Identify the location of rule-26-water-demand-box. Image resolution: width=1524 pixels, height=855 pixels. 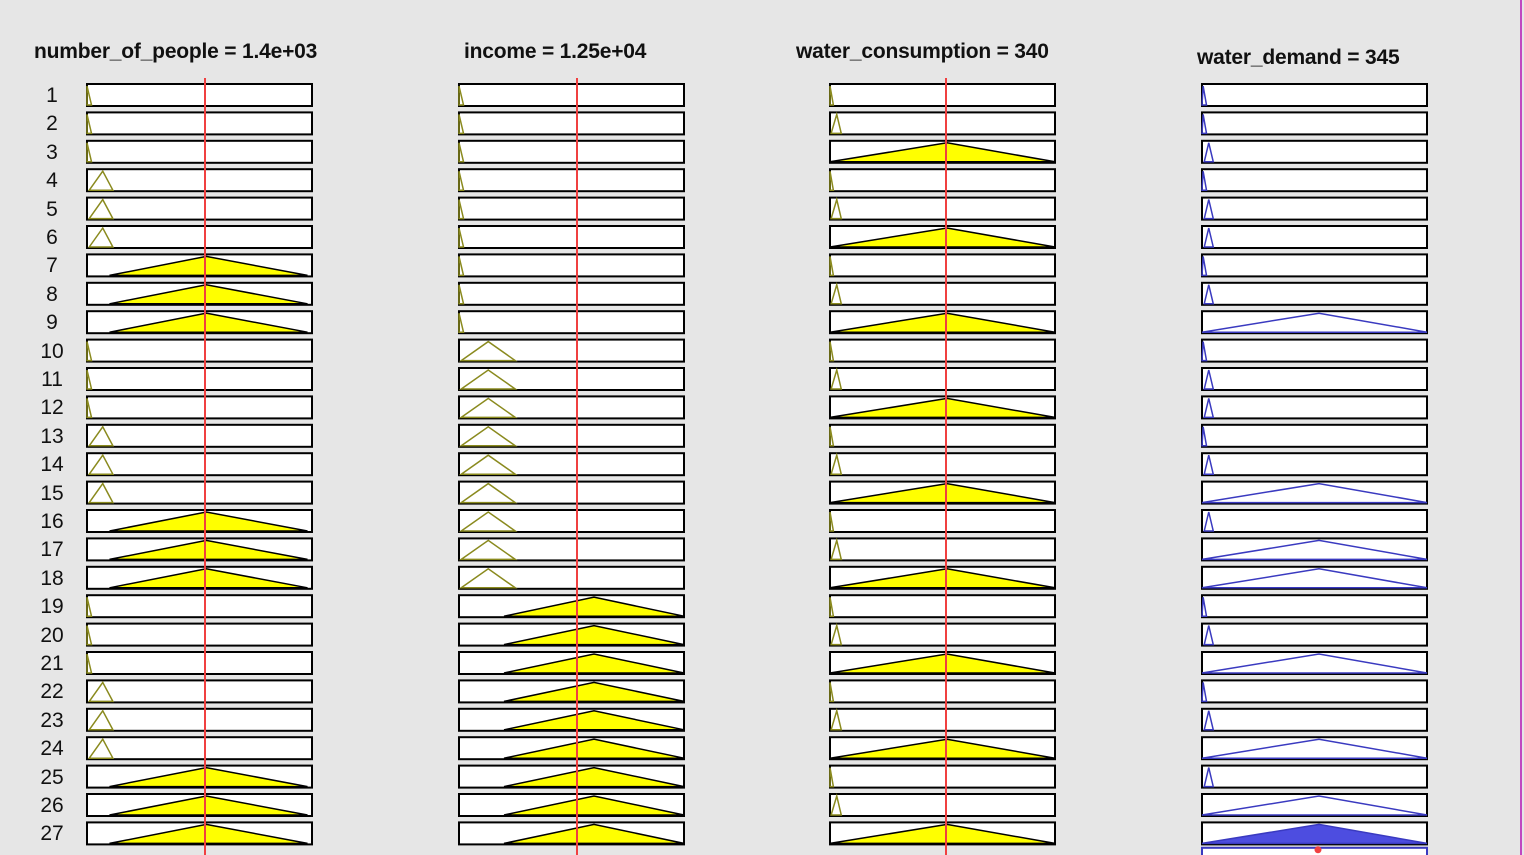
(1314, 805).